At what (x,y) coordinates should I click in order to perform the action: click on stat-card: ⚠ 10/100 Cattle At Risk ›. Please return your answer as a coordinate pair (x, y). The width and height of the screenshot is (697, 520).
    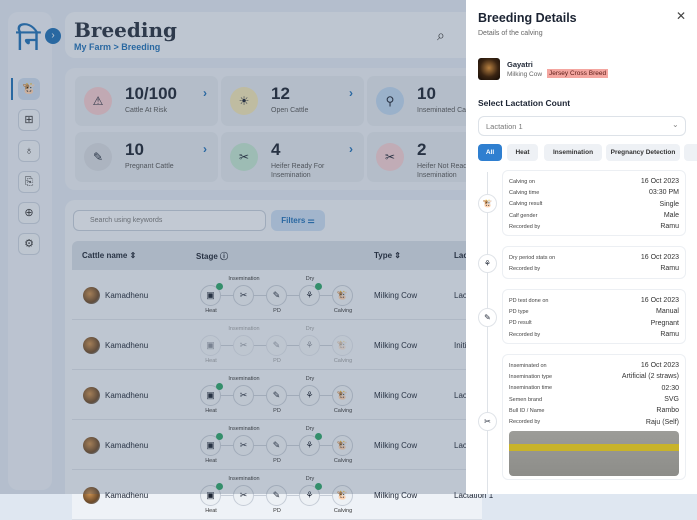
    Looking at the image, I should click on (146, 101).